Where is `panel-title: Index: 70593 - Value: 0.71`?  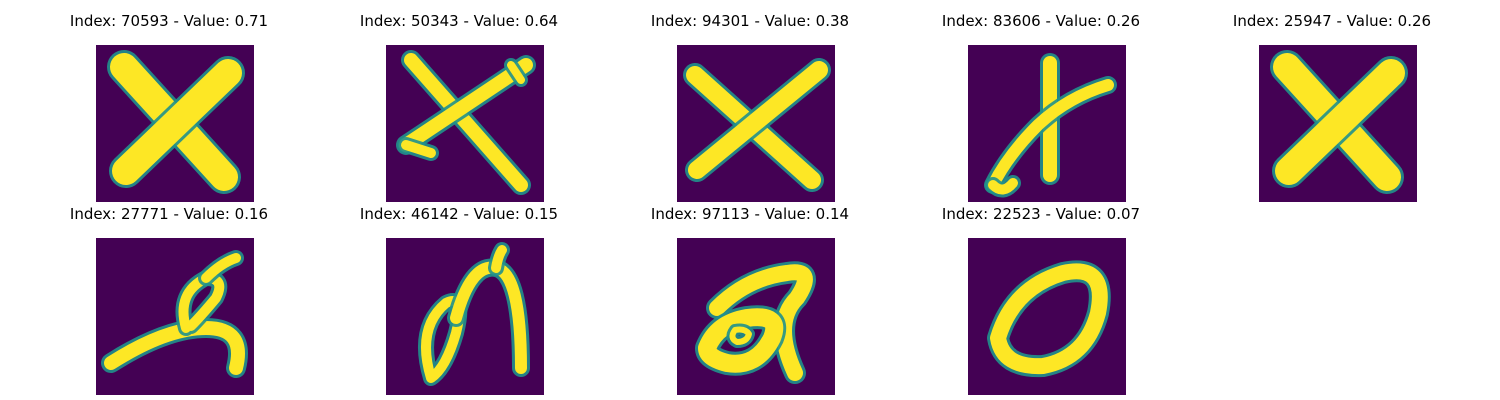
panel-title: Index: 70593 - Value: 0.71 is located at coordinates (169, 21).